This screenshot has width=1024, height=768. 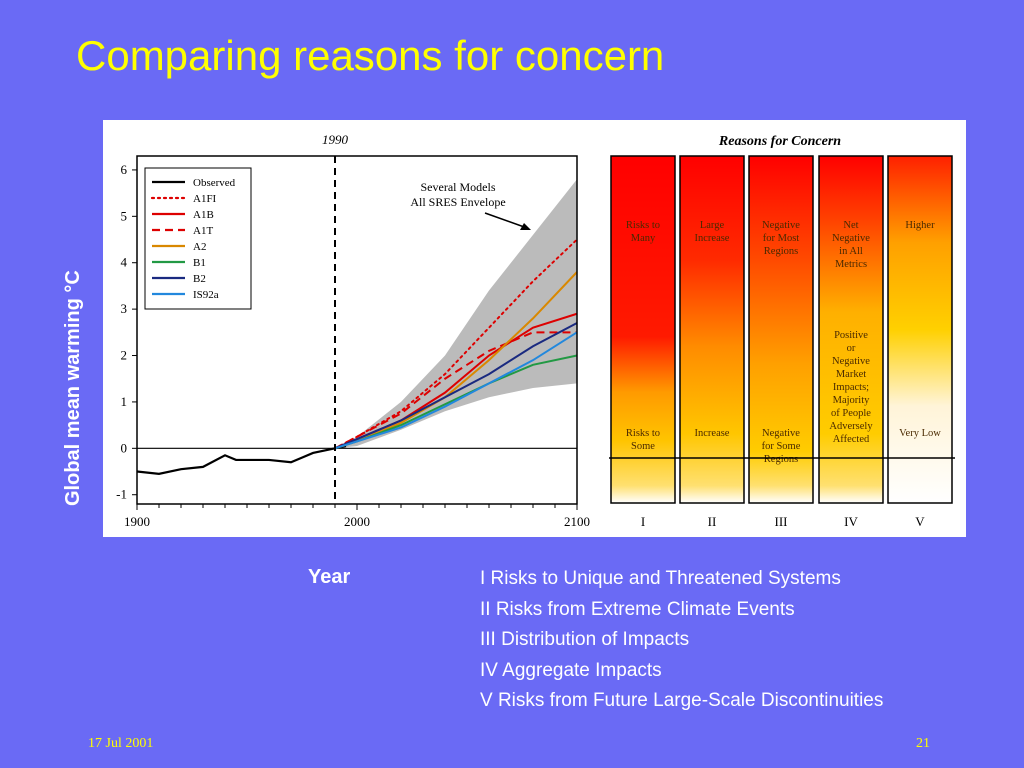 I want to click on concern-mid-label: of People, so click(x=851, y=413).